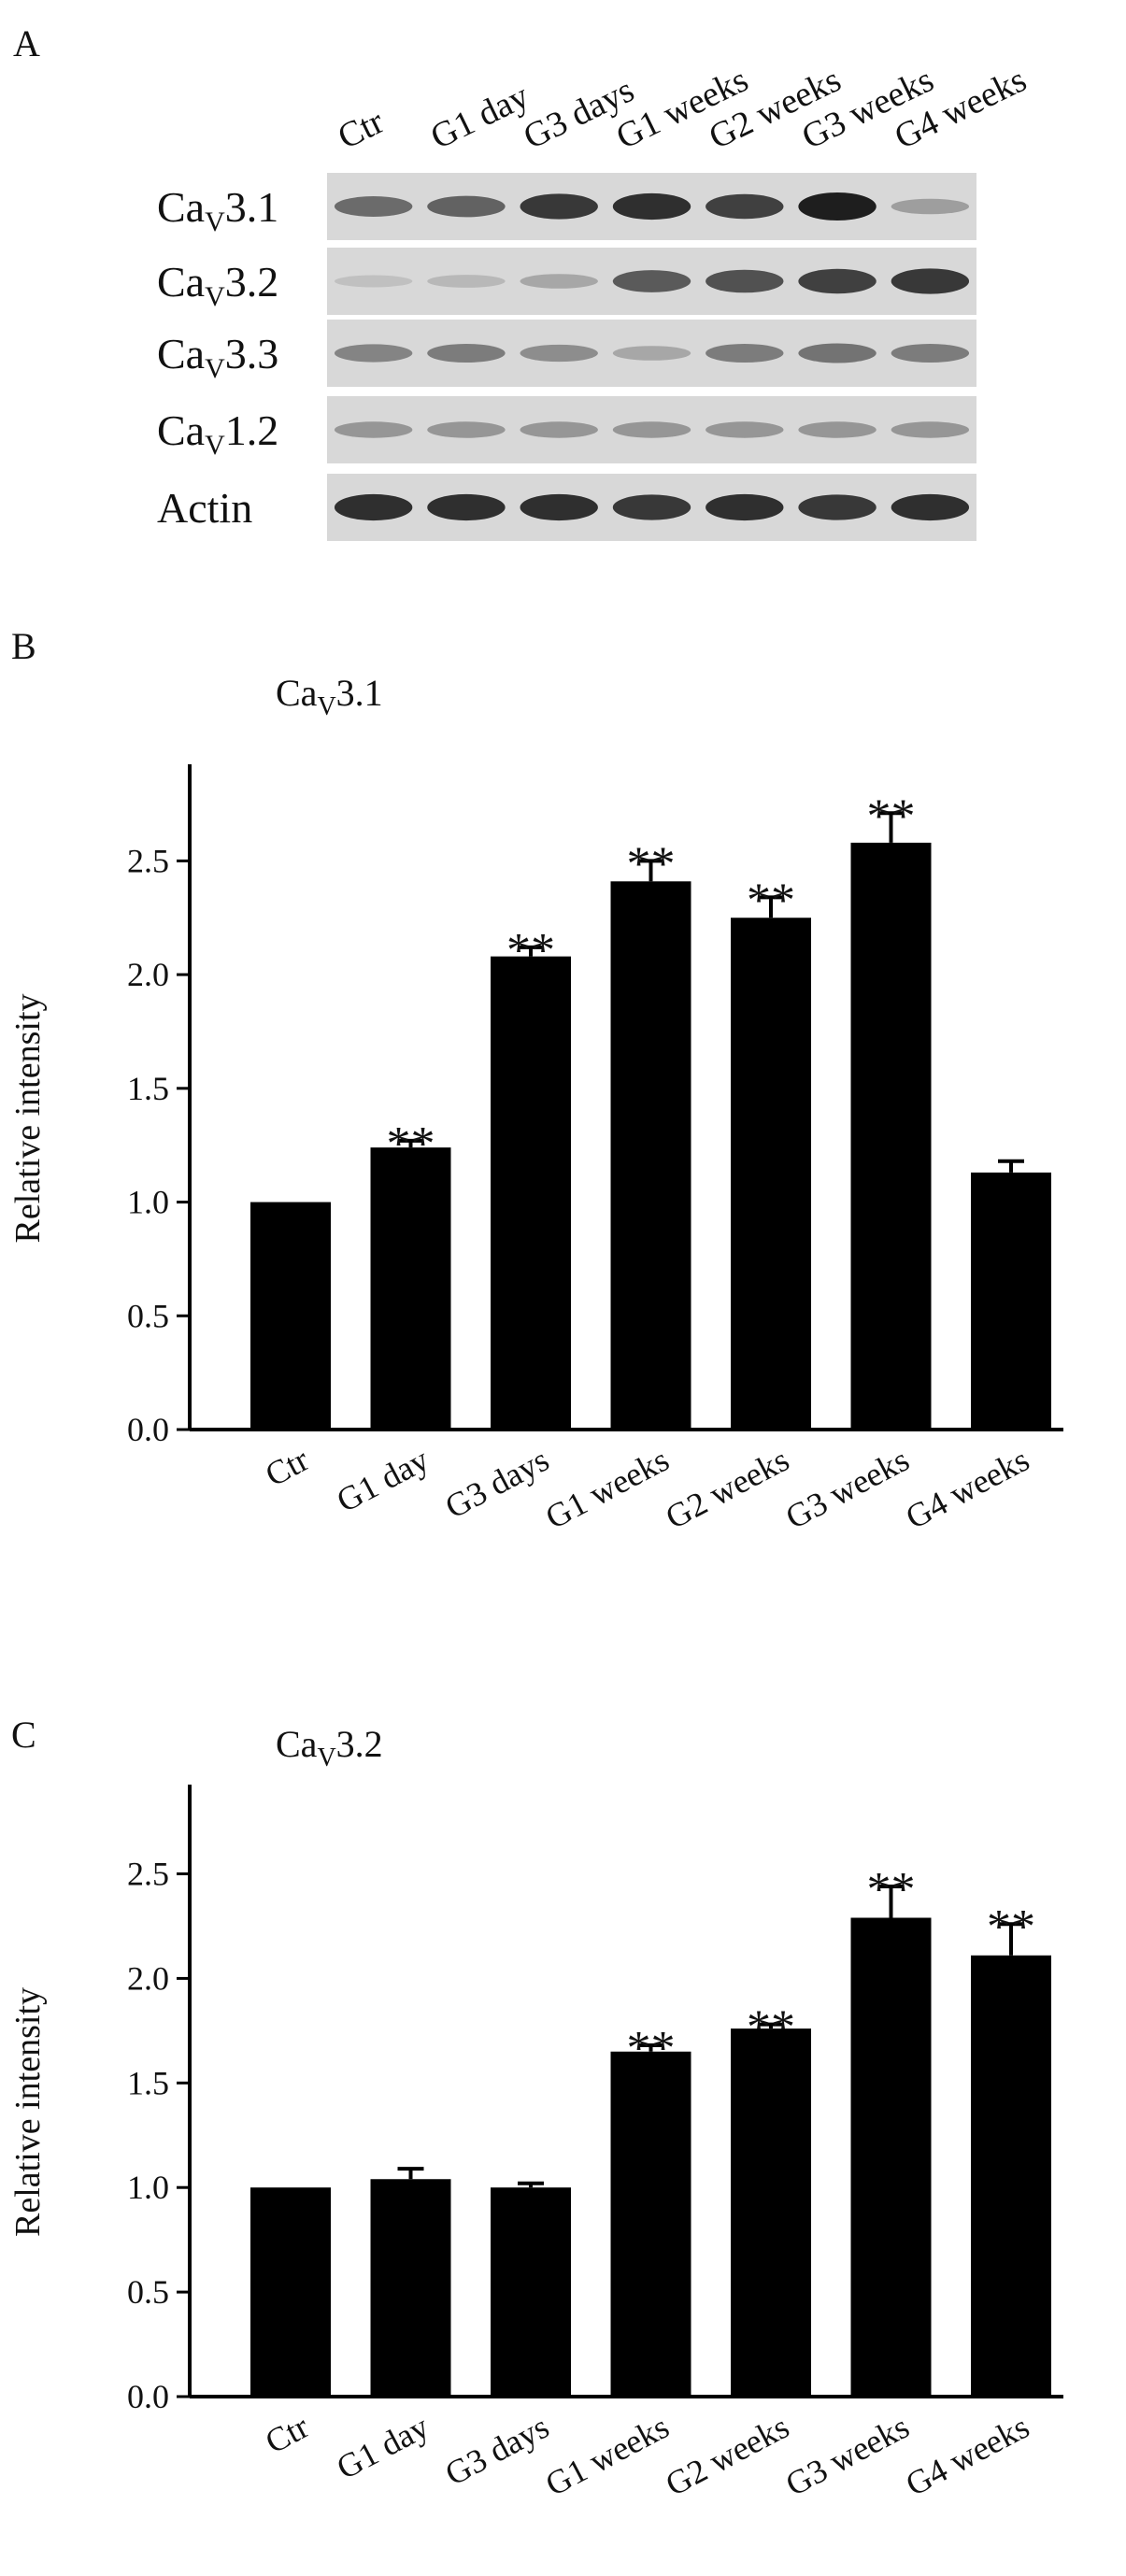  Describe the element at coordinates (290, 1316) in the screenshot. I see `bar-ctr` at that location.